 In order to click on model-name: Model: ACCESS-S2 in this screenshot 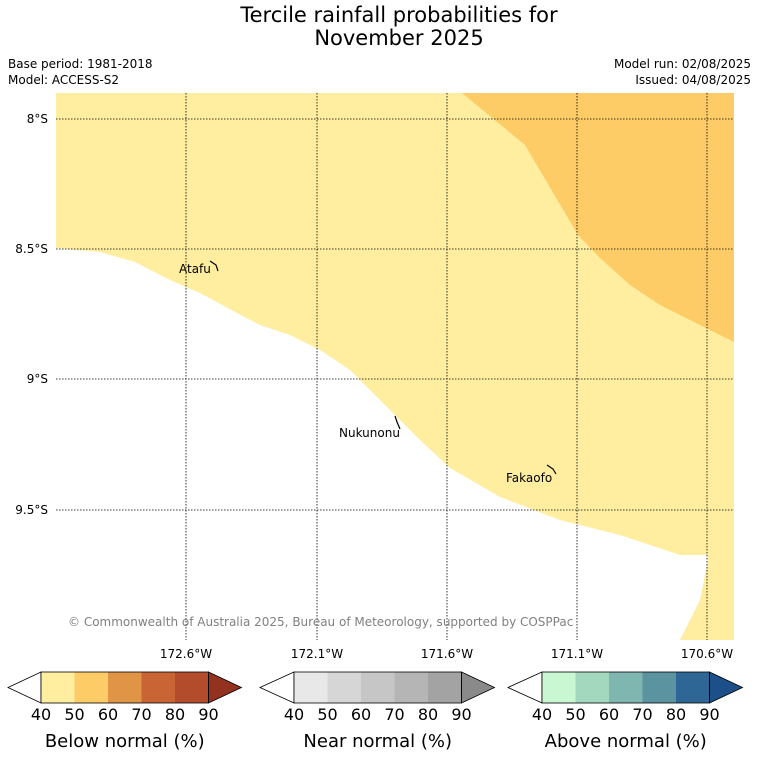, I will do `click(64, 80)`.